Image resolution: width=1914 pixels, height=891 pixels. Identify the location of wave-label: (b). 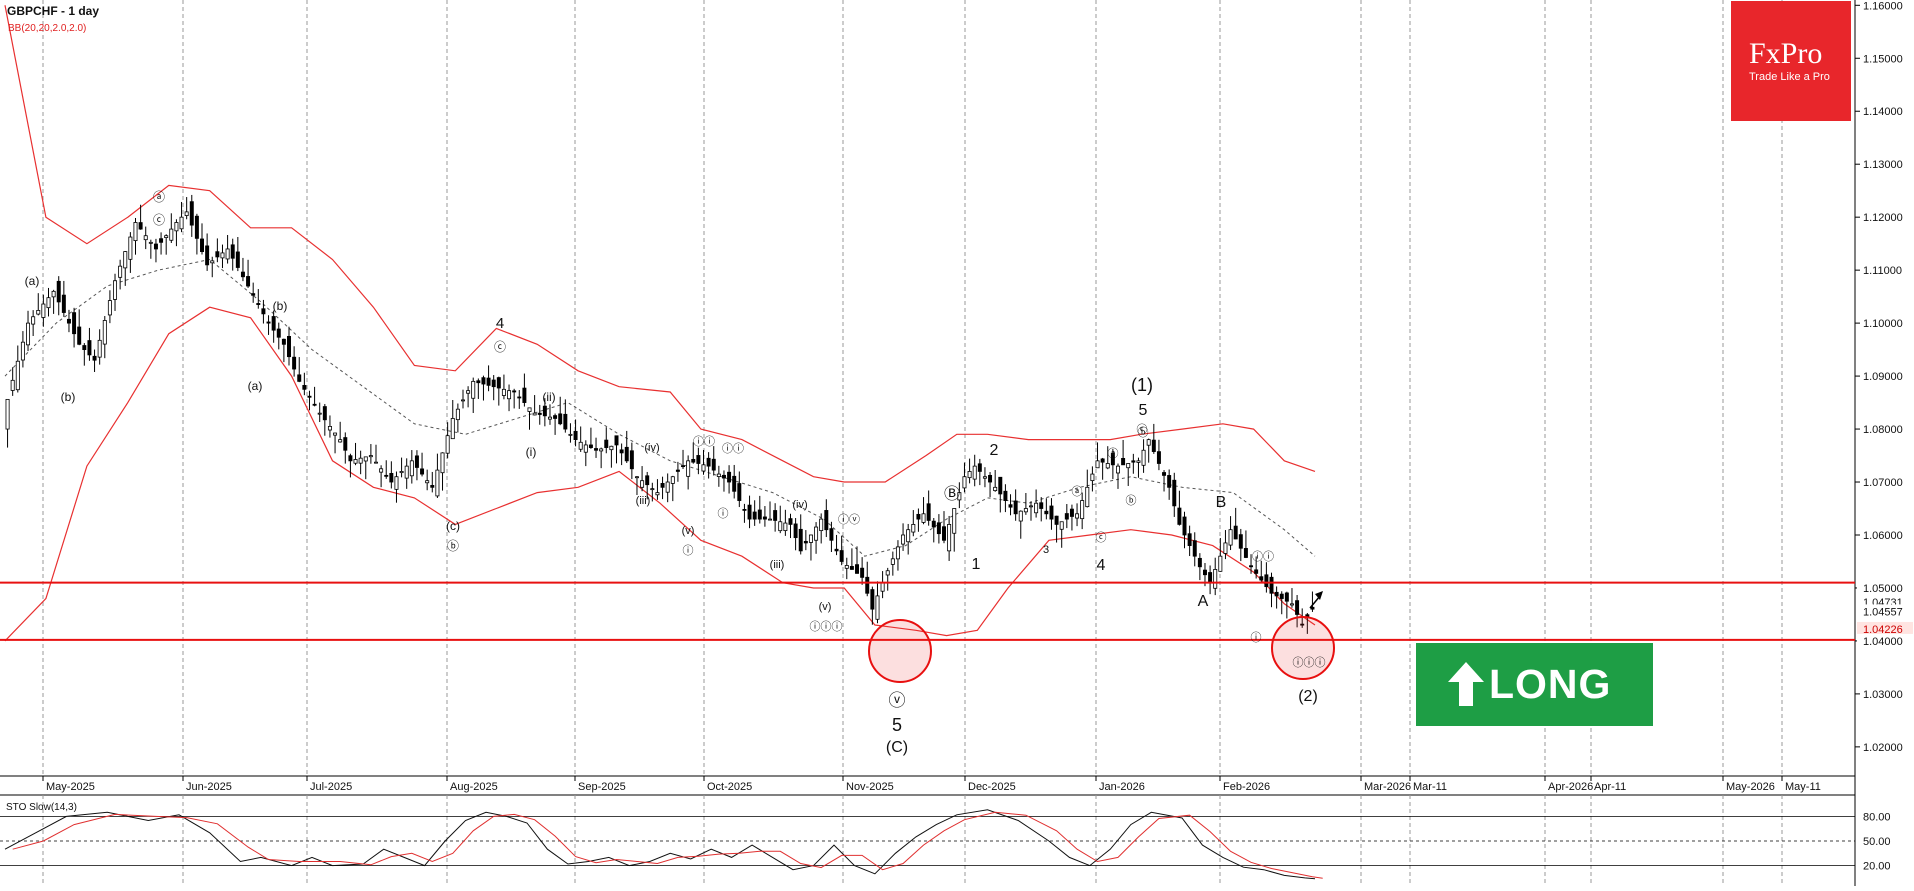
(68, 397).